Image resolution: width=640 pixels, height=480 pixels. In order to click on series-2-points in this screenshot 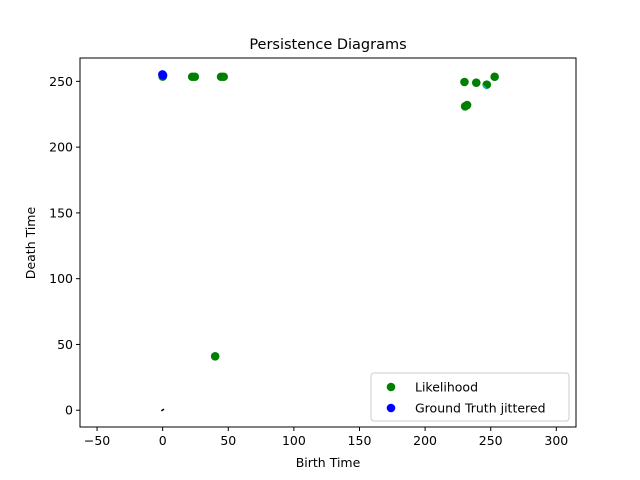, I will do `click(163, 75)`.